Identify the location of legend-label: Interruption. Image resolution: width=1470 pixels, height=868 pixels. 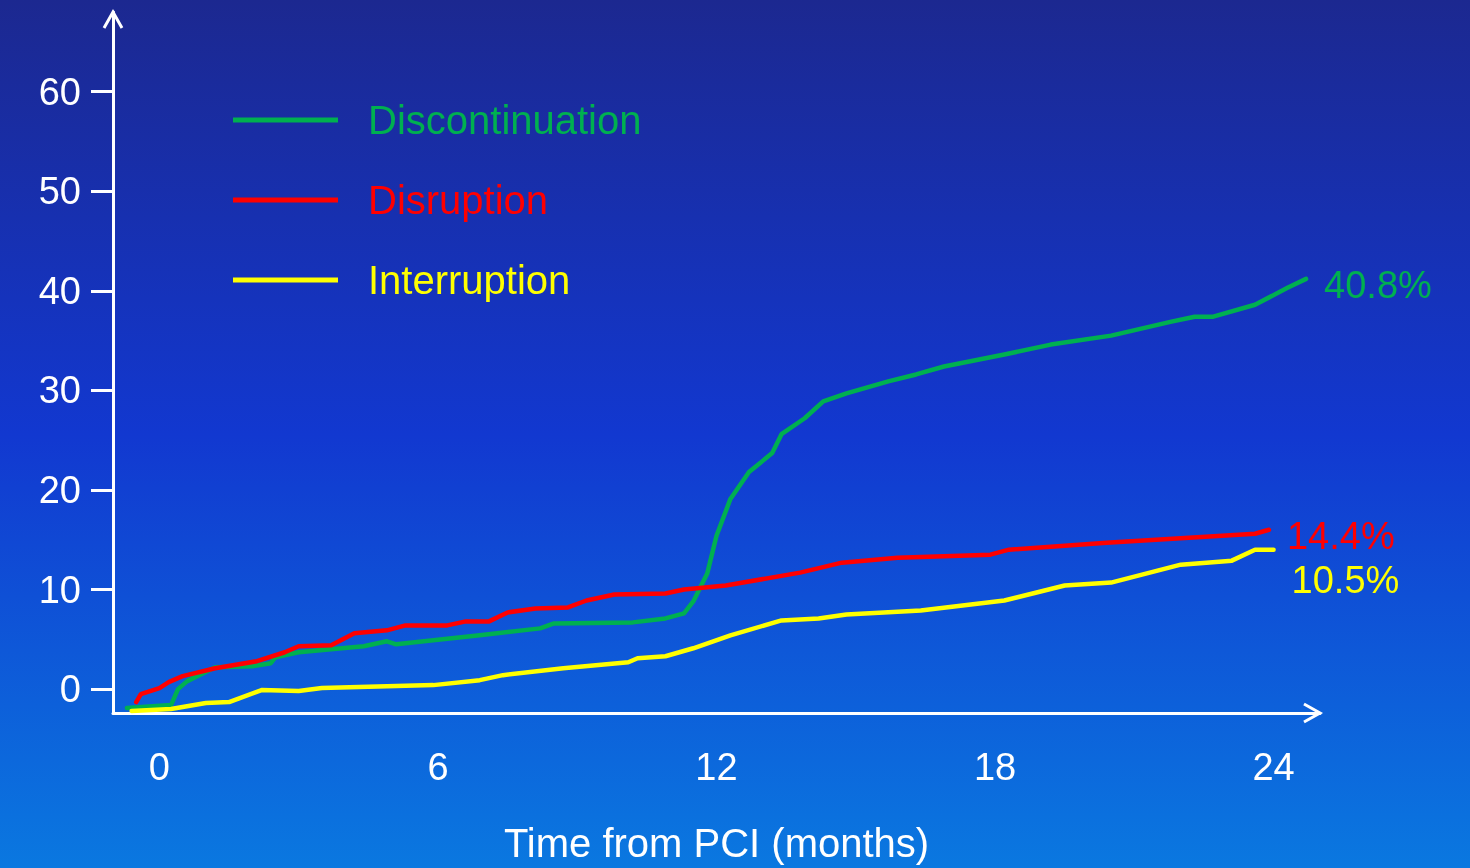
(469, 280).